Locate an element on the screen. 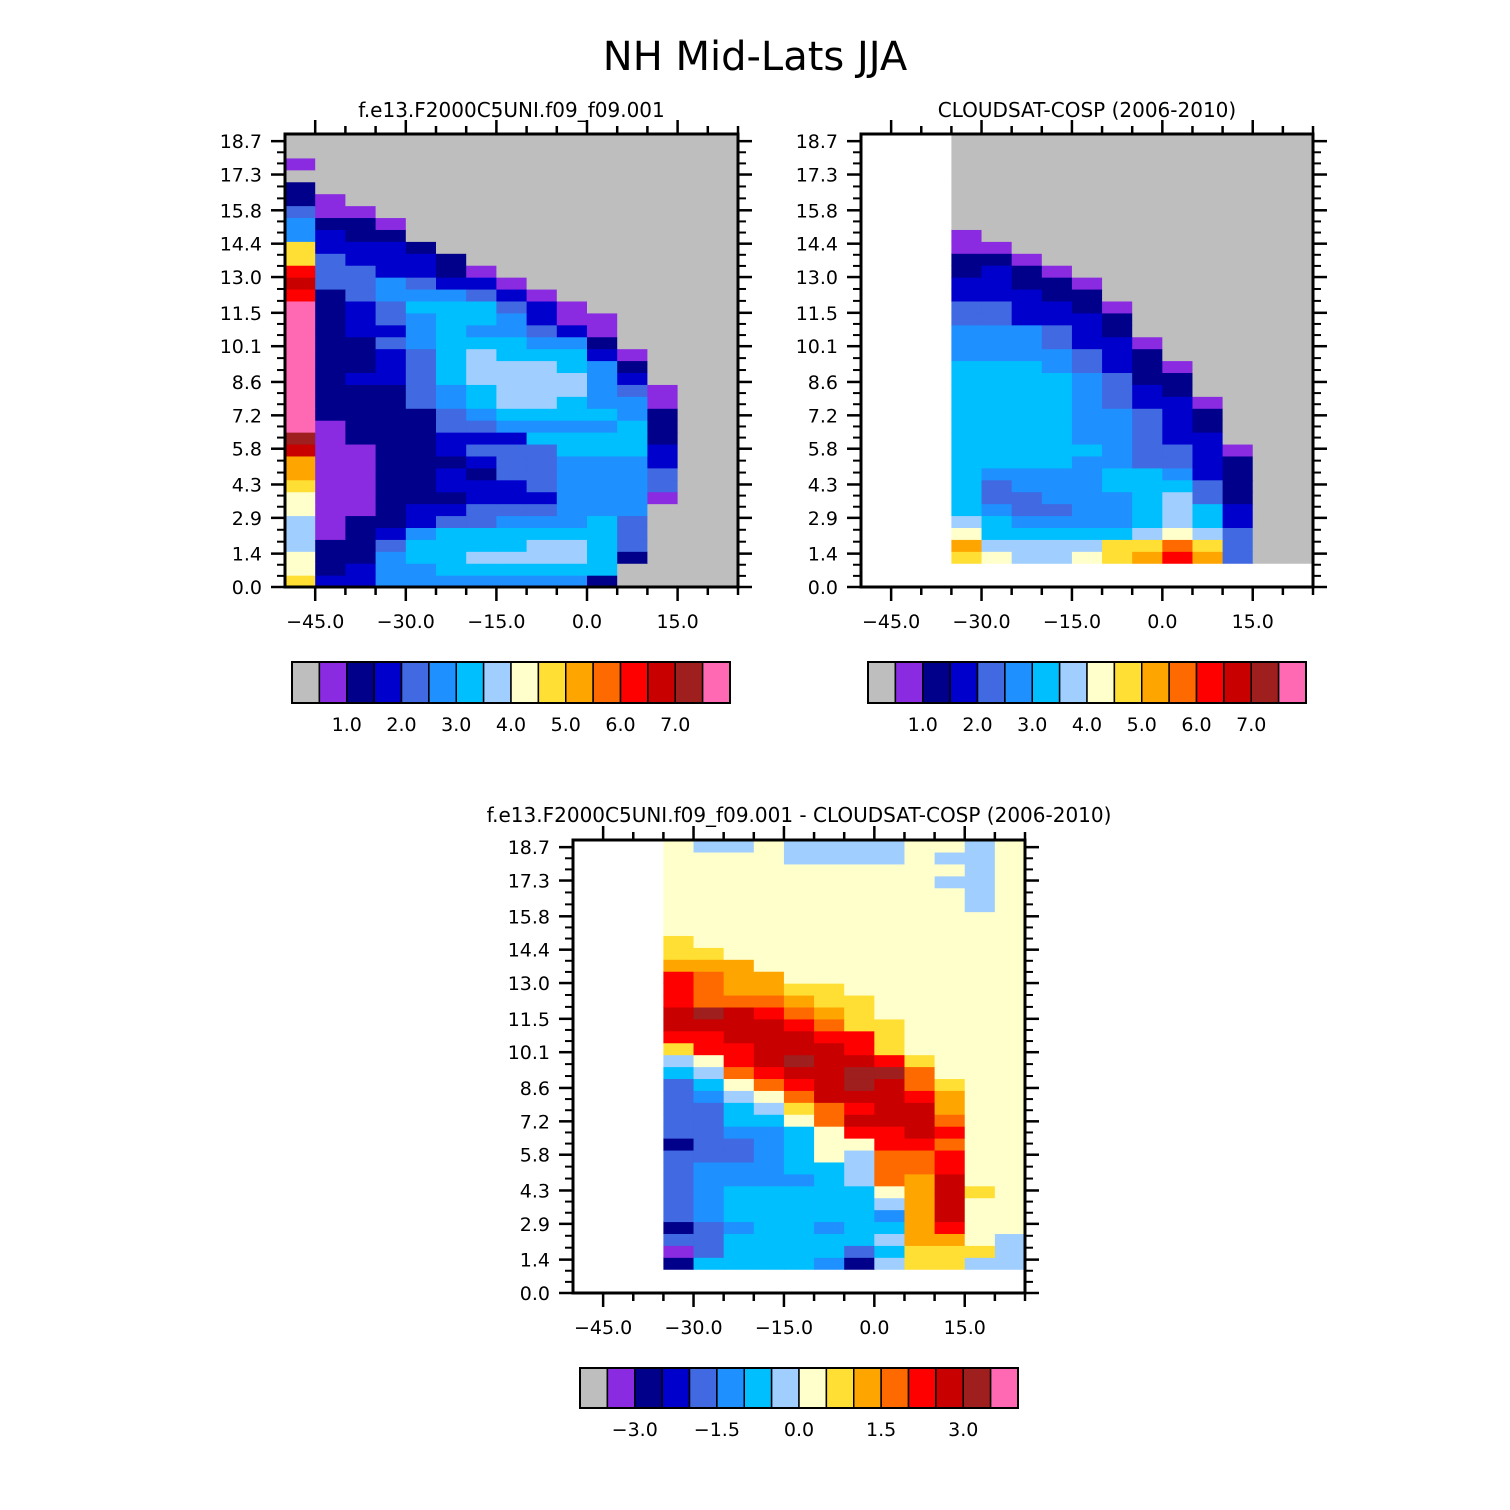  y-tick-label: 13.0 is located at coordinates (241, 278).